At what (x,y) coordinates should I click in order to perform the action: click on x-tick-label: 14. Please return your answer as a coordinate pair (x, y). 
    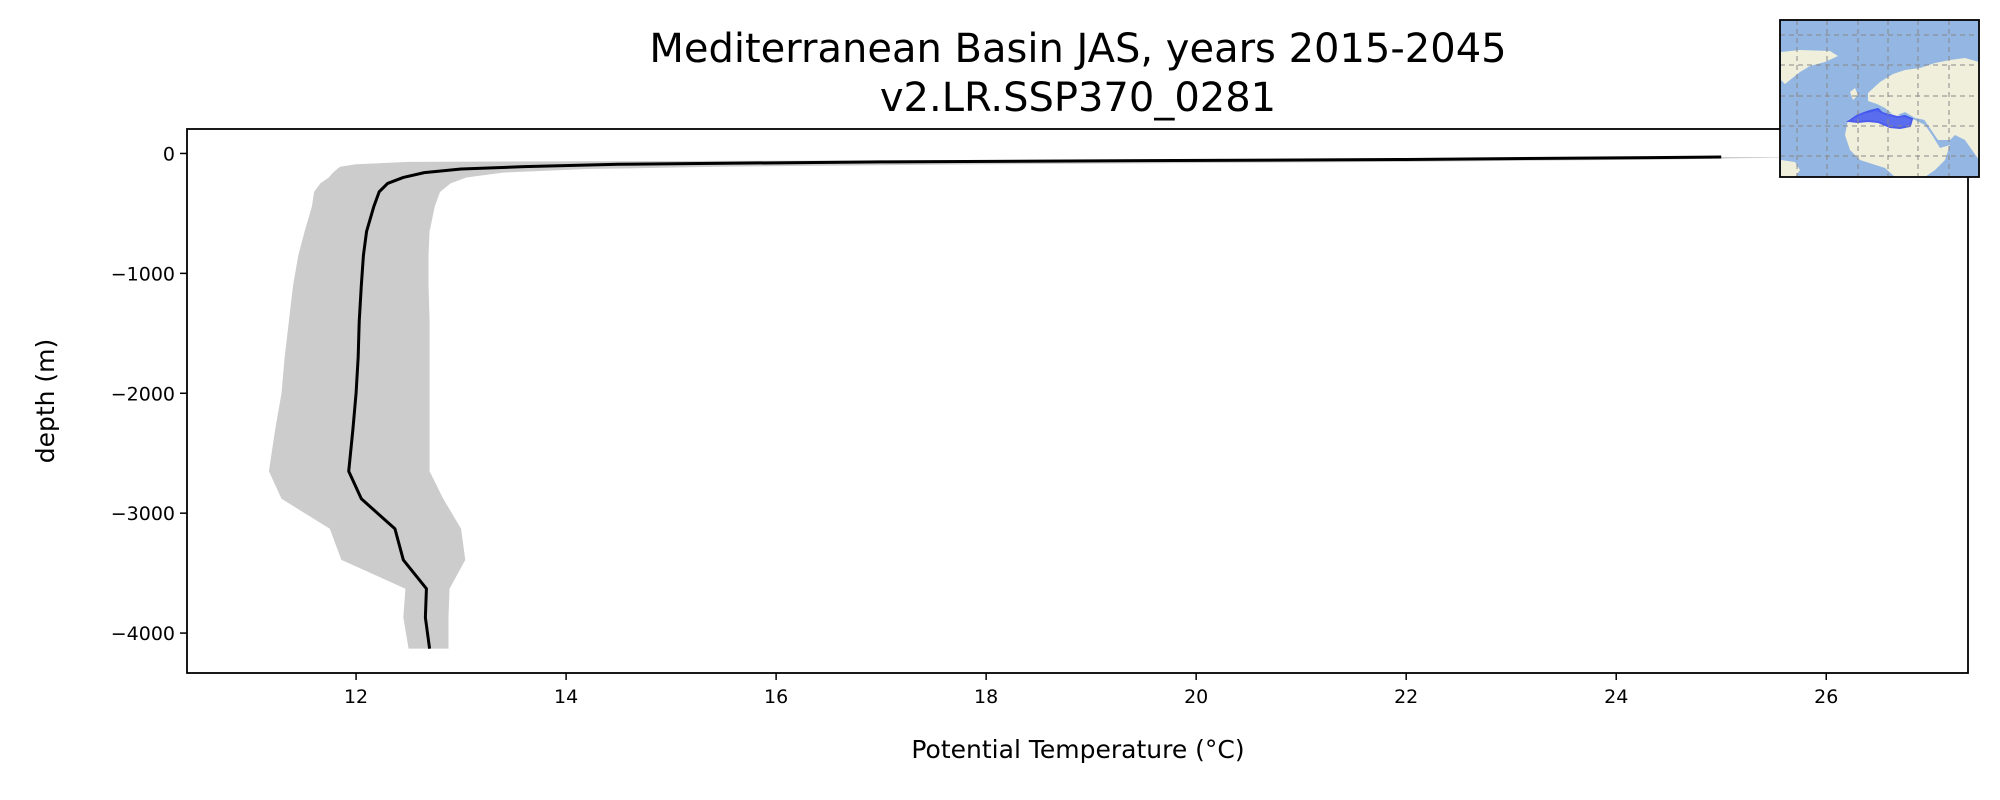
    Looking at the image, I should click on (566, 697).